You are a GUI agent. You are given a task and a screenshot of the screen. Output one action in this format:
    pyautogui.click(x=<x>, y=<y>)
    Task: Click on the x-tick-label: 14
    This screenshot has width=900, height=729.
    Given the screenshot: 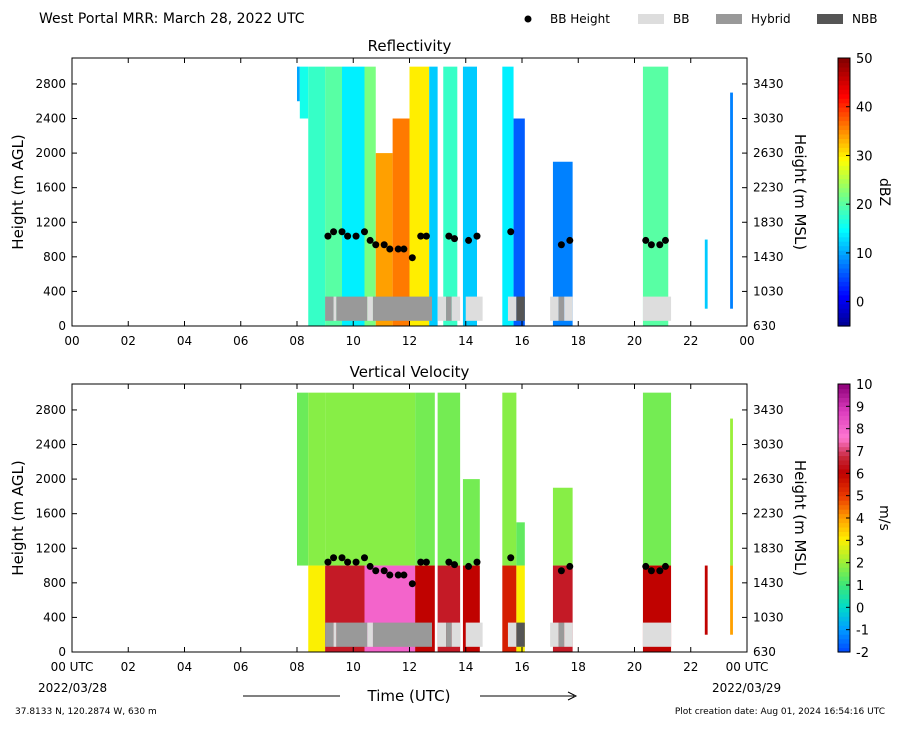 What is the action you would take?
    pyautogui.click(x=465, y=341)
    